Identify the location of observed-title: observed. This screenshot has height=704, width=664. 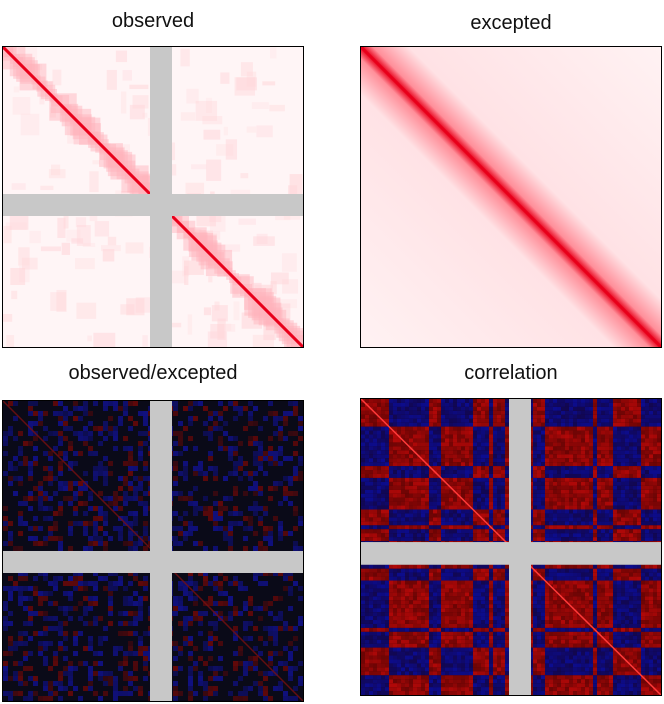
(153, 21).